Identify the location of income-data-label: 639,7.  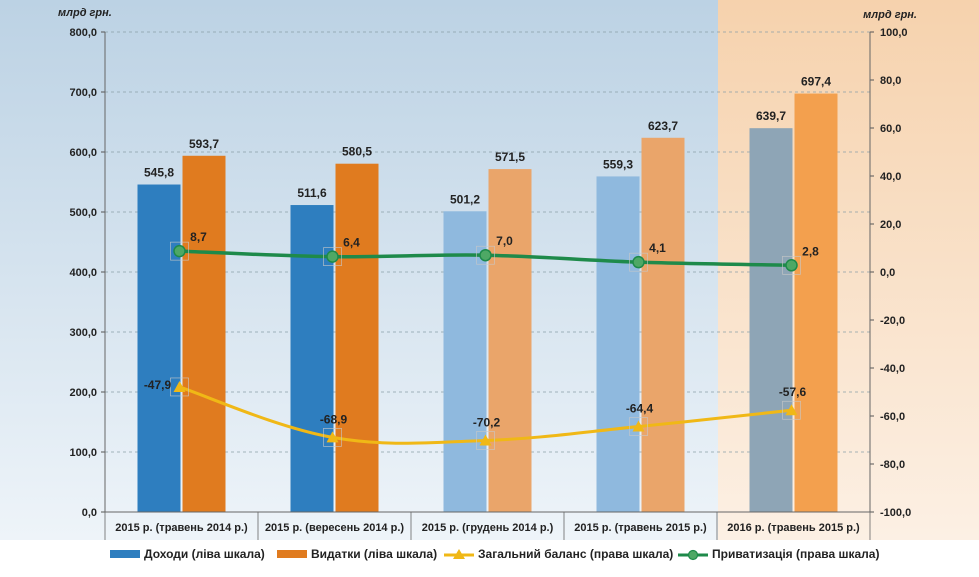
(771, 116).